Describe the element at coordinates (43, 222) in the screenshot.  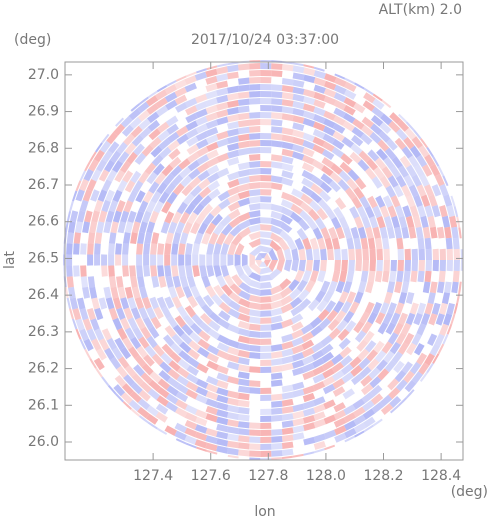
I see `y-tick-label: 26.6` at that location.